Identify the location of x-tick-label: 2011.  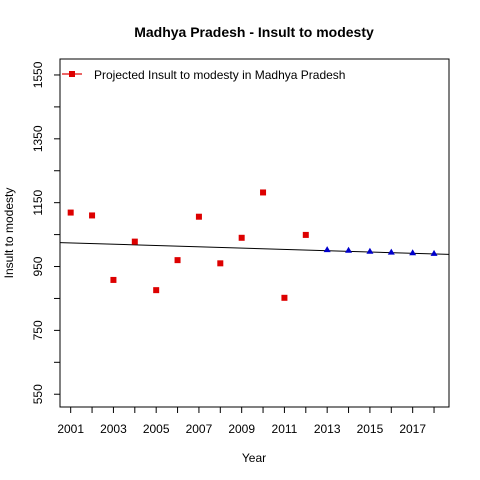
(285, 429).